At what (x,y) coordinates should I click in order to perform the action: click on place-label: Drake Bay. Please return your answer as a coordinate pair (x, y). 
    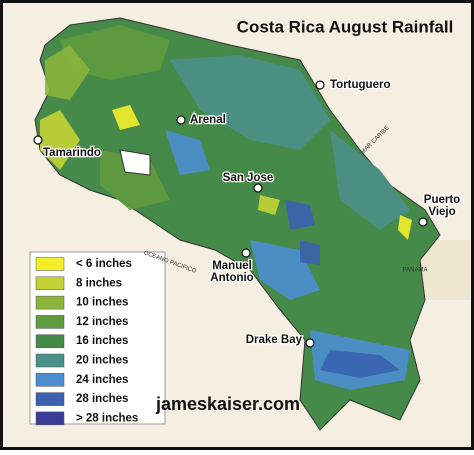
    Looking at the image, I should click on (274, 340).